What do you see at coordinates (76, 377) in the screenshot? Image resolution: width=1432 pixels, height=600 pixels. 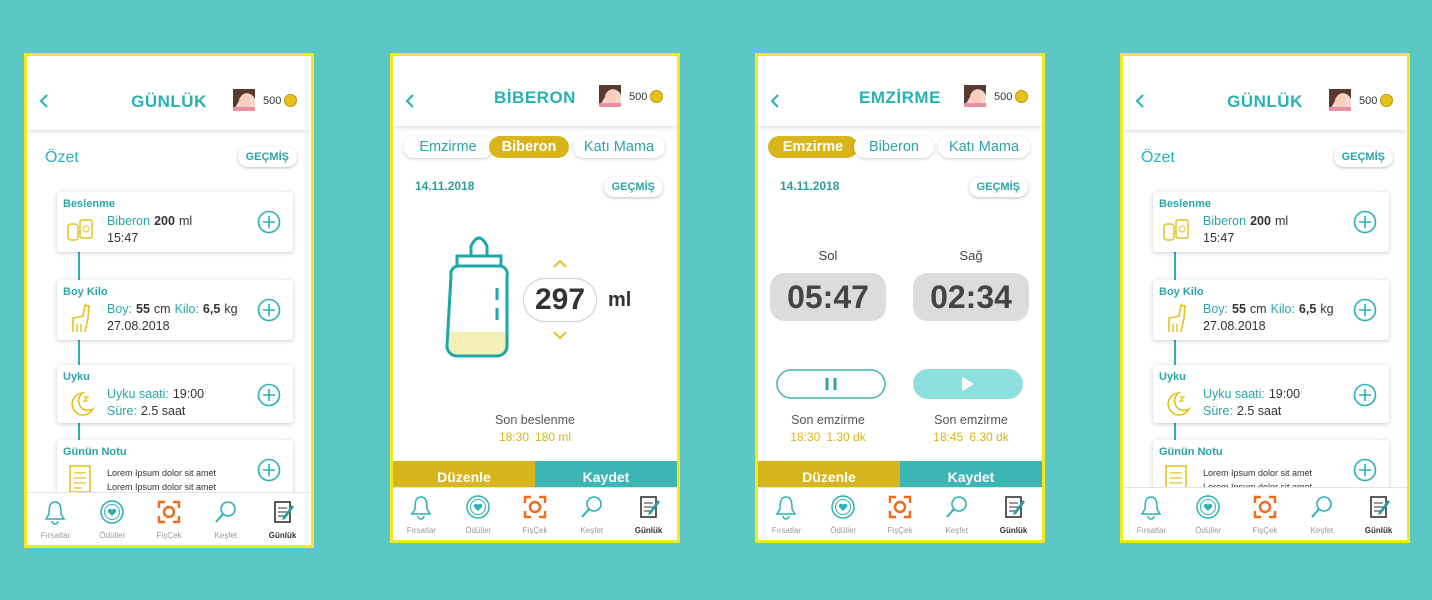 I see `entry-title: Uyku` at bounding box center [76, 377].